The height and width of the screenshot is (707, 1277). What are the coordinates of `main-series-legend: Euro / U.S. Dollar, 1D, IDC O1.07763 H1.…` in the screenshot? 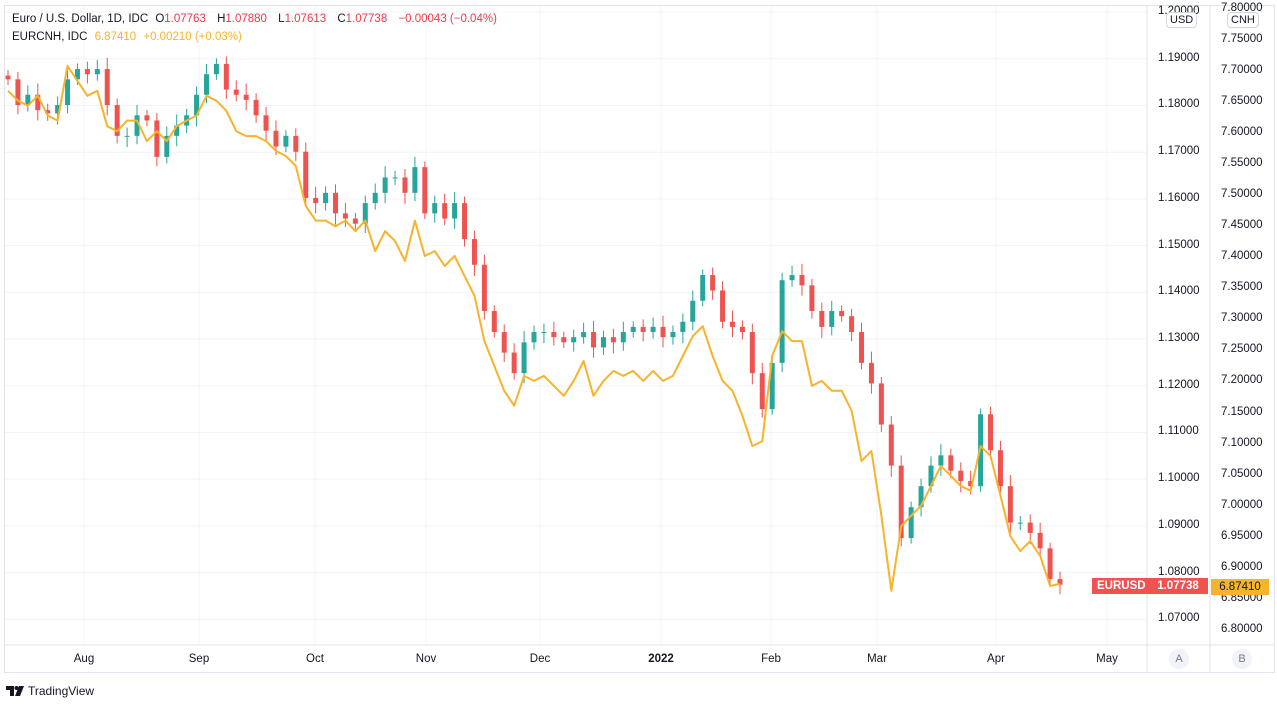 It's located at (256, 19).